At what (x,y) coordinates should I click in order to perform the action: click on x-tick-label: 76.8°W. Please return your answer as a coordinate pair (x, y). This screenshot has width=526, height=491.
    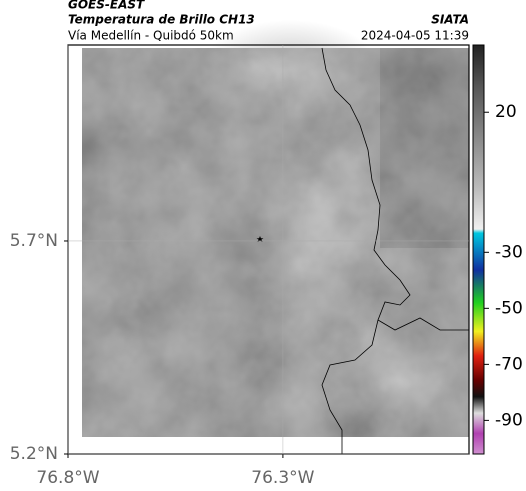
    Looking at the image, I should click on (67, 478).